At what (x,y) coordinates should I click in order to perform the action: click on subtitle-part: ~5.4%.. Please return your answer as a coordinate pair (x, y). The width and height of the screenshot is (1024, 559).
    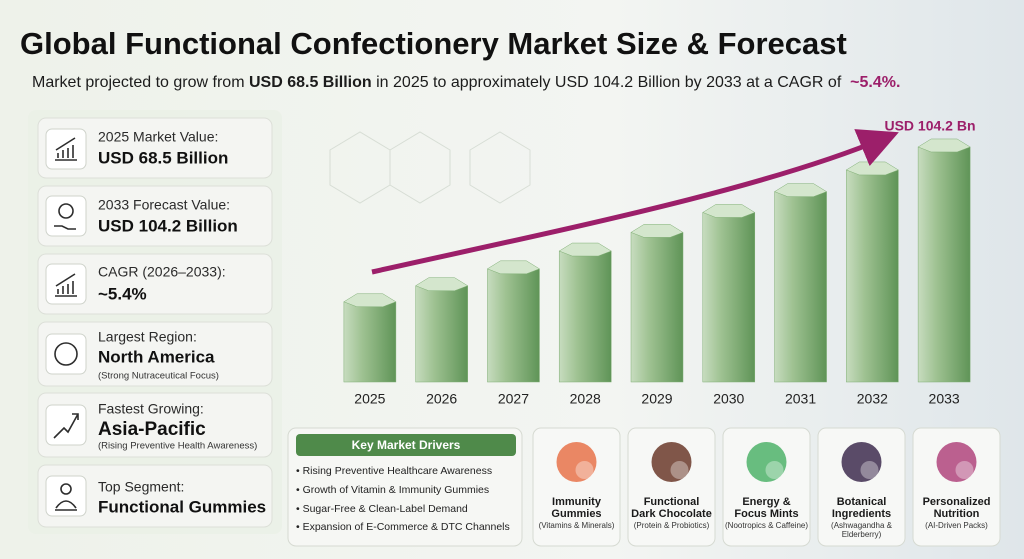
    Looking at the image, I should click on (875, 82).